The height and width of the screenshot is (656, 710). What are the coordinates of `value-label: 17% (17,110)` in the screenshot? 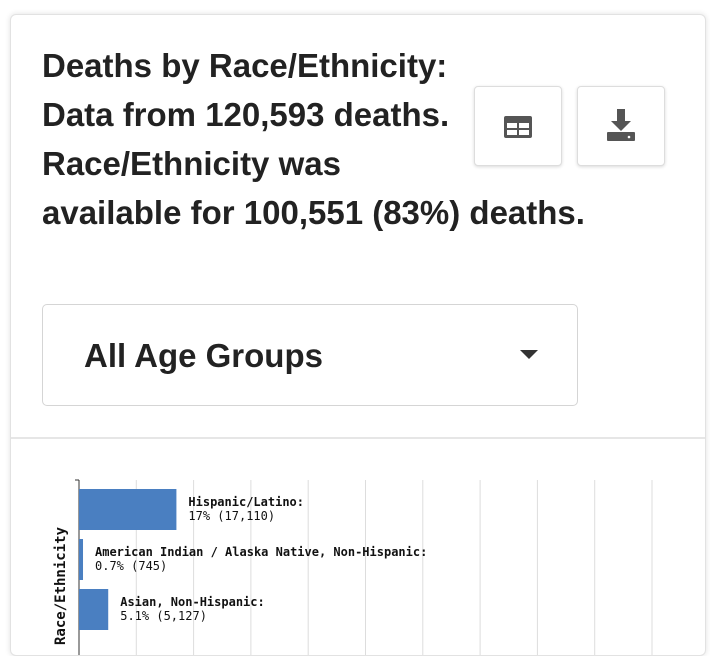 It's located at (231, 516).